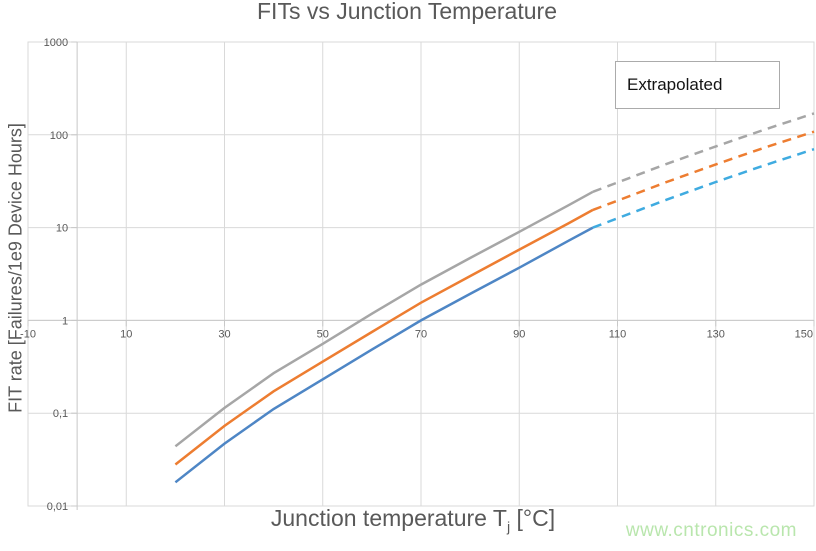  I want to click on x-axis-title-sub: j, so click(508, 527).